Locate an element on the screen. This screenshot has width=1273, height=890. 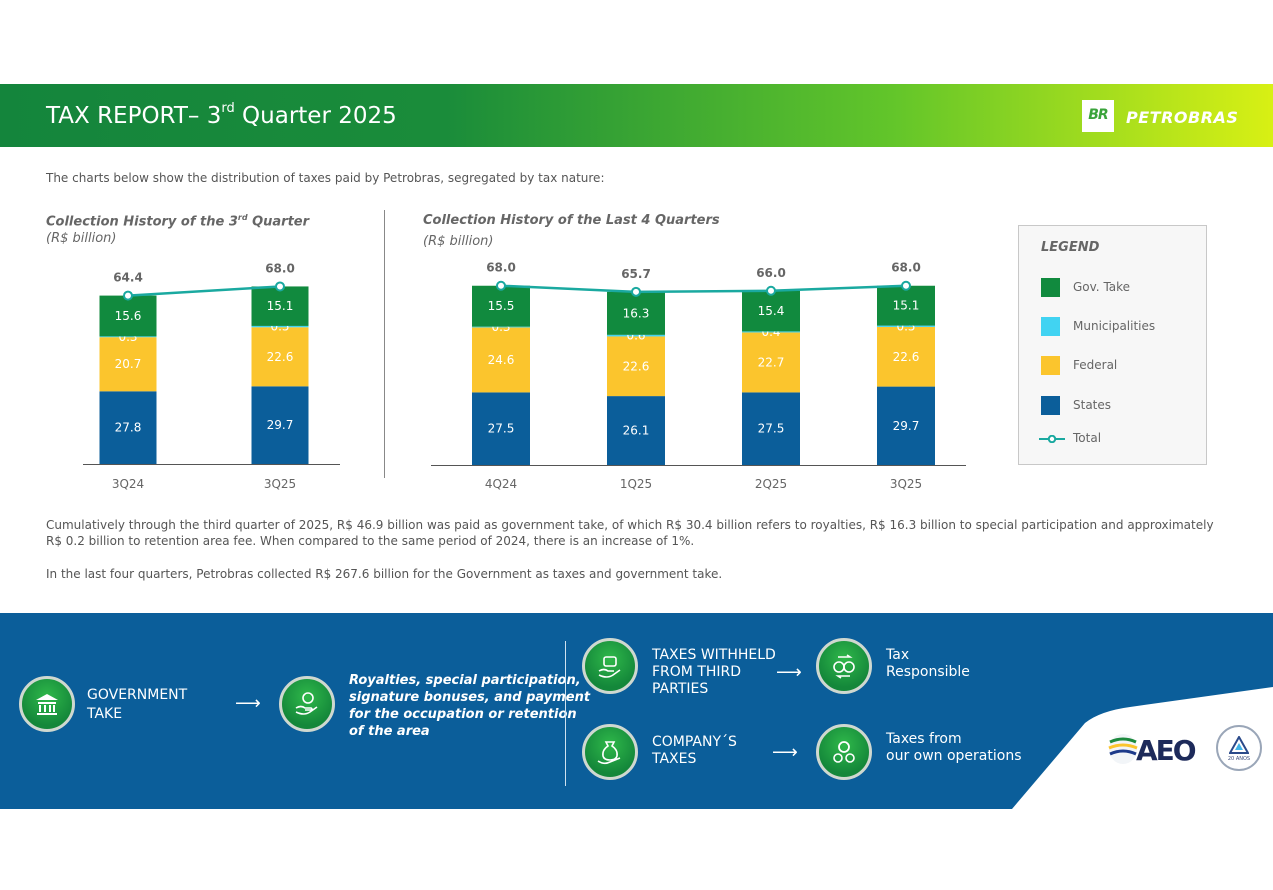
bar-label-federal-3q24: 20.7 is located at coordinates (128, 364).